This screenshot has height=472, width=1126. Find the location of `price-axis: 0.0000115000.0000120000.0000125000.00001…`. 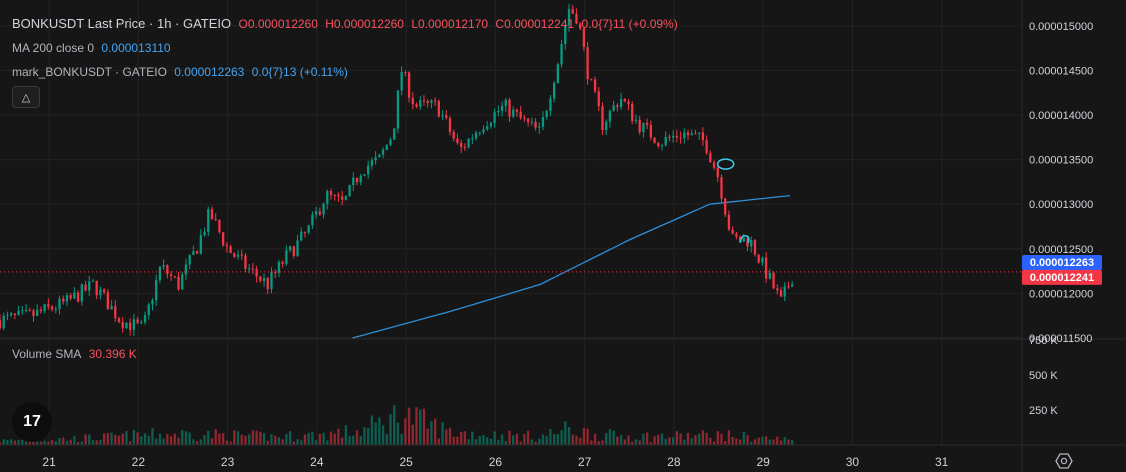

price-axis: 0.0000115000.0000120000.0000125000.00001… is located at coordinates (1061, 183).